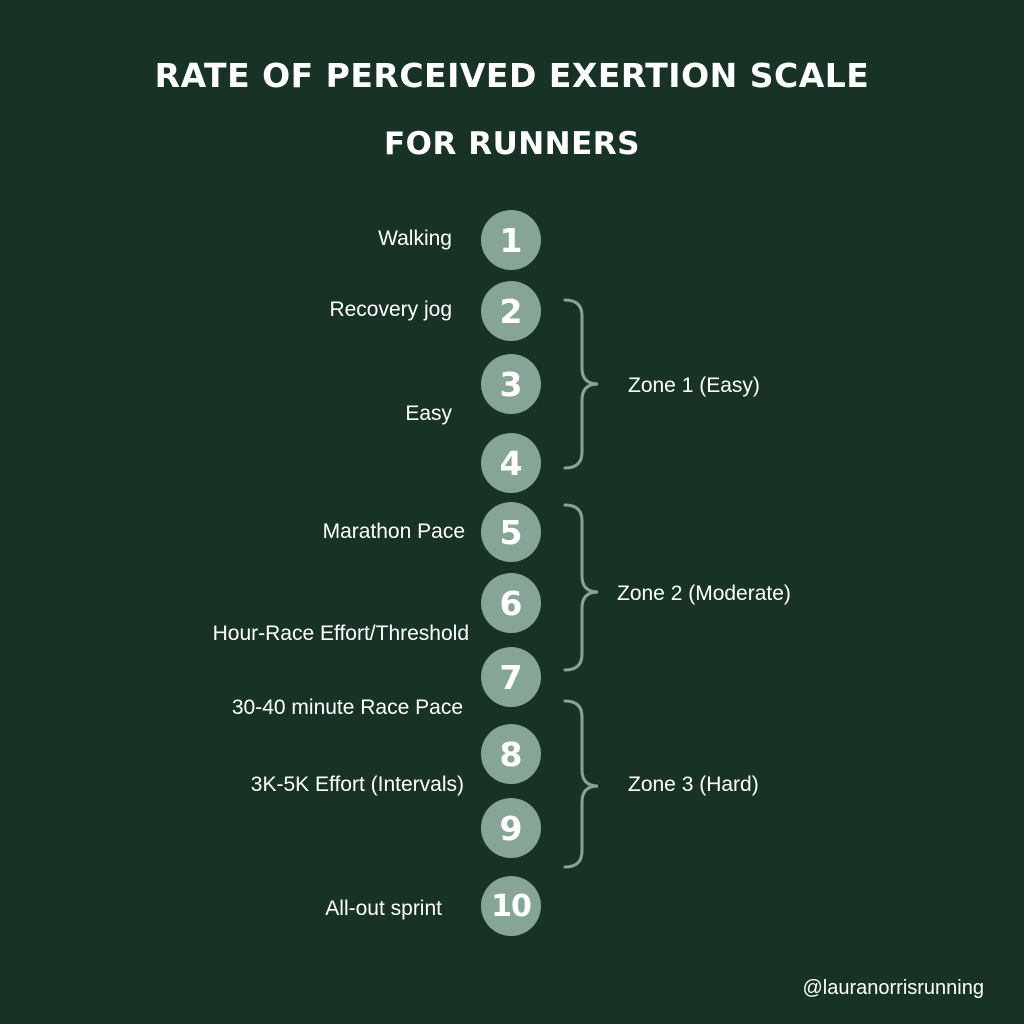  Describe the element at coordinates (390, 309) in the screenshot. I see `level-2-label: Recovery jog` at that location.